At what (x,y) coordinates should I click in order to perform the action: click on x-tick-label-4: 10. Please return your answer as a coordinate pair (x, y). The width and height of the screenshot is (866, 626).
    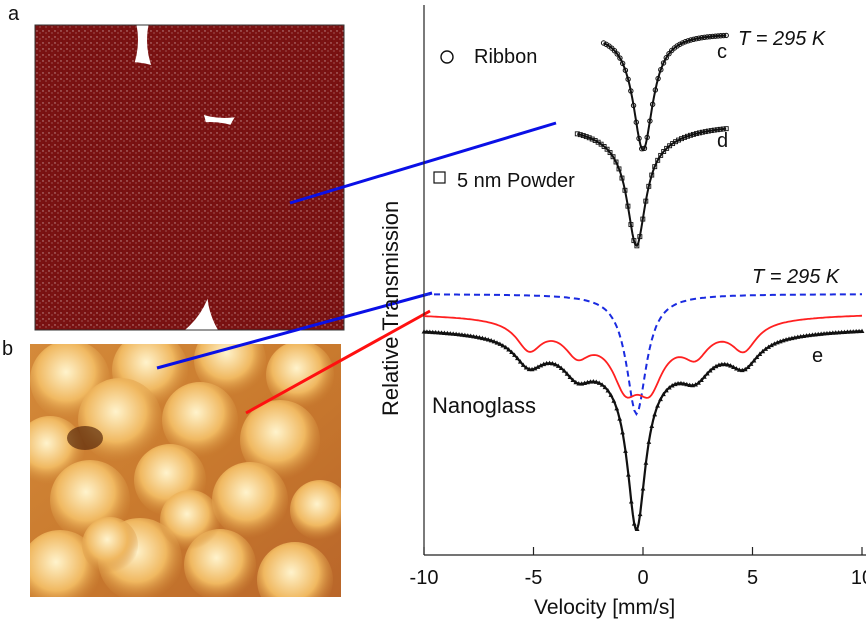
    Looking at the image, I should click on (858, 578).